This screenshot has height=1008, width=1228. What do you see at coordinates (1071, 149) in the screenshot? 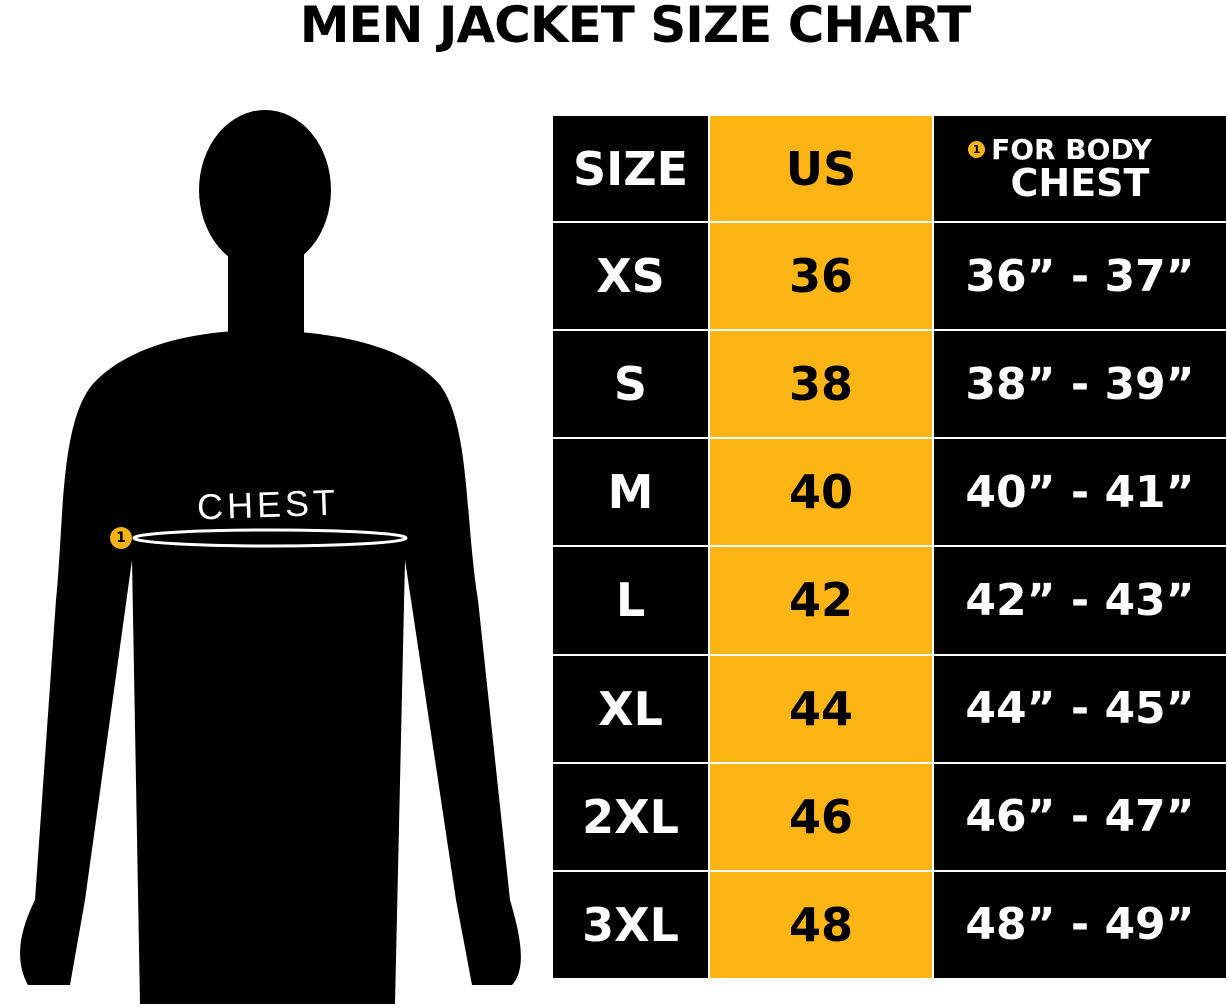
I see `header-chest-line1: FOR BODY` at bounding box center [1071, 149].